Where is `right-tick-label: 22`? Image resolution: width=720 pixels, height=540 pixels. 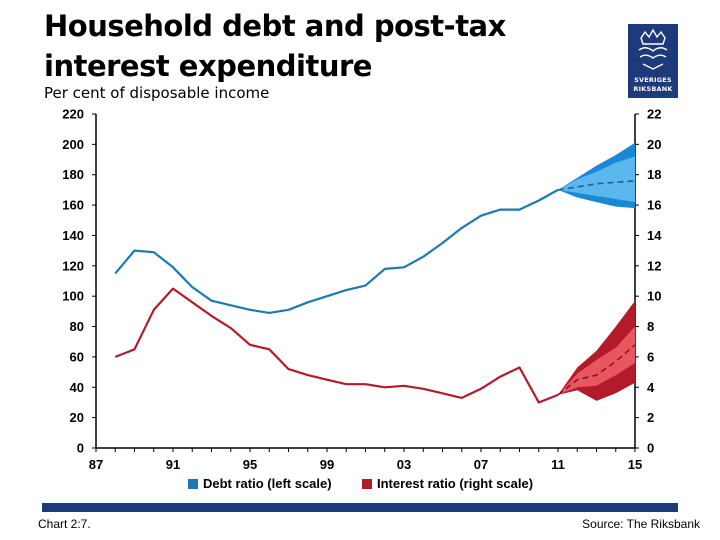 right-tick-label: 22 is located at coordinates (654, 114).